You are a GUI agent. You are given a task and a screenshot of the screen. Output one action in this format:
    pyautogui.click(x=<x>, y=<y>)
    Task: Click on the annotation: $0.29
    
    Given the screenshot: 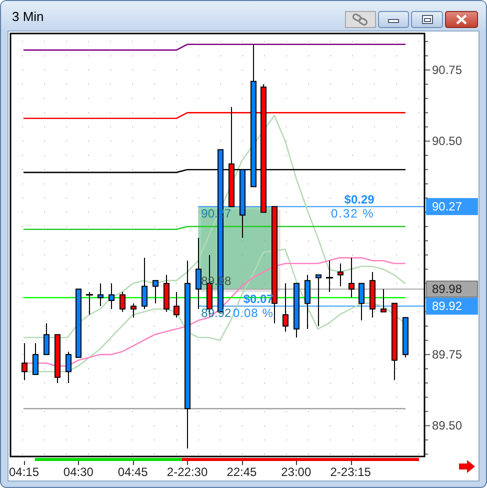 What is the action you would take?
    pyautogui.click(x=359, y=199)
    